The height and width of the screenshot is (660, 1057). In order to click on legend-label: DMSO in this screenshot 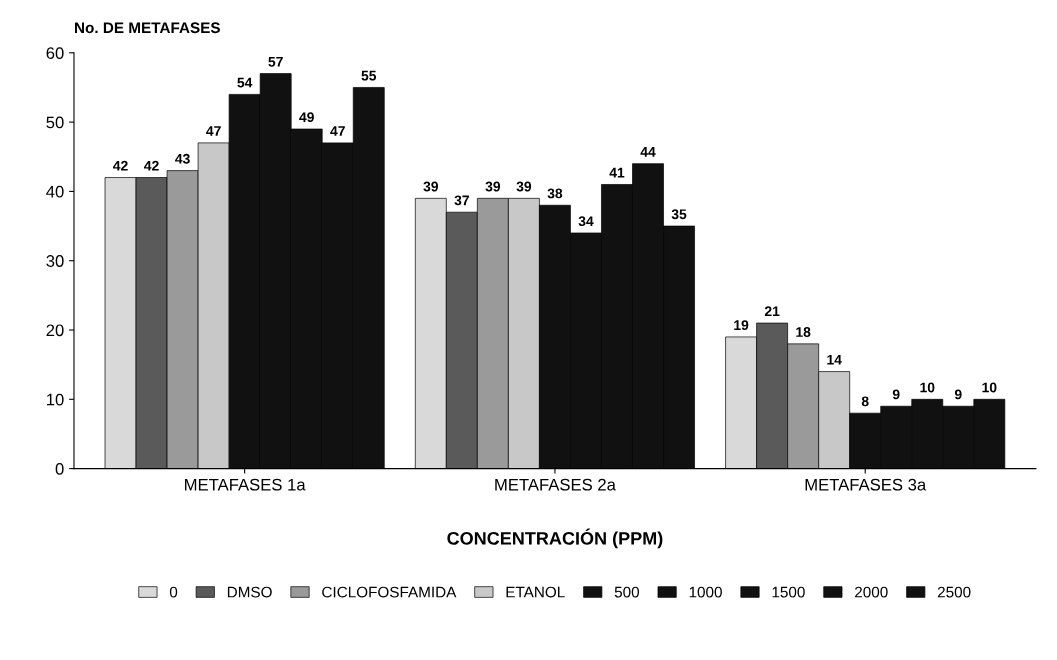, I will do `click(249, 592)`.